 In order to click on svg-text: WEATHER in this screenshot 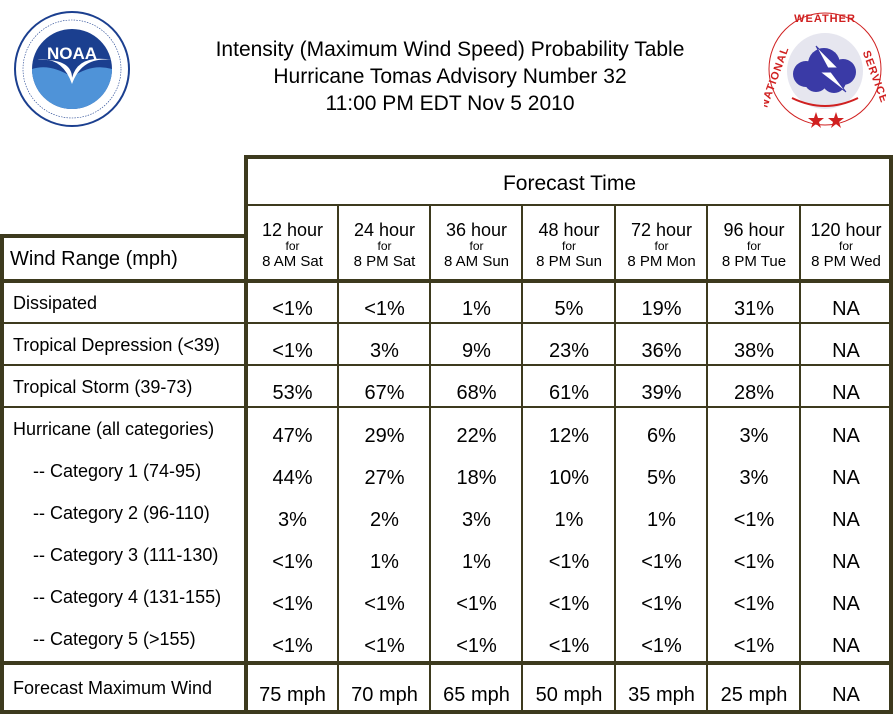, I will do `click(825, 19)`.